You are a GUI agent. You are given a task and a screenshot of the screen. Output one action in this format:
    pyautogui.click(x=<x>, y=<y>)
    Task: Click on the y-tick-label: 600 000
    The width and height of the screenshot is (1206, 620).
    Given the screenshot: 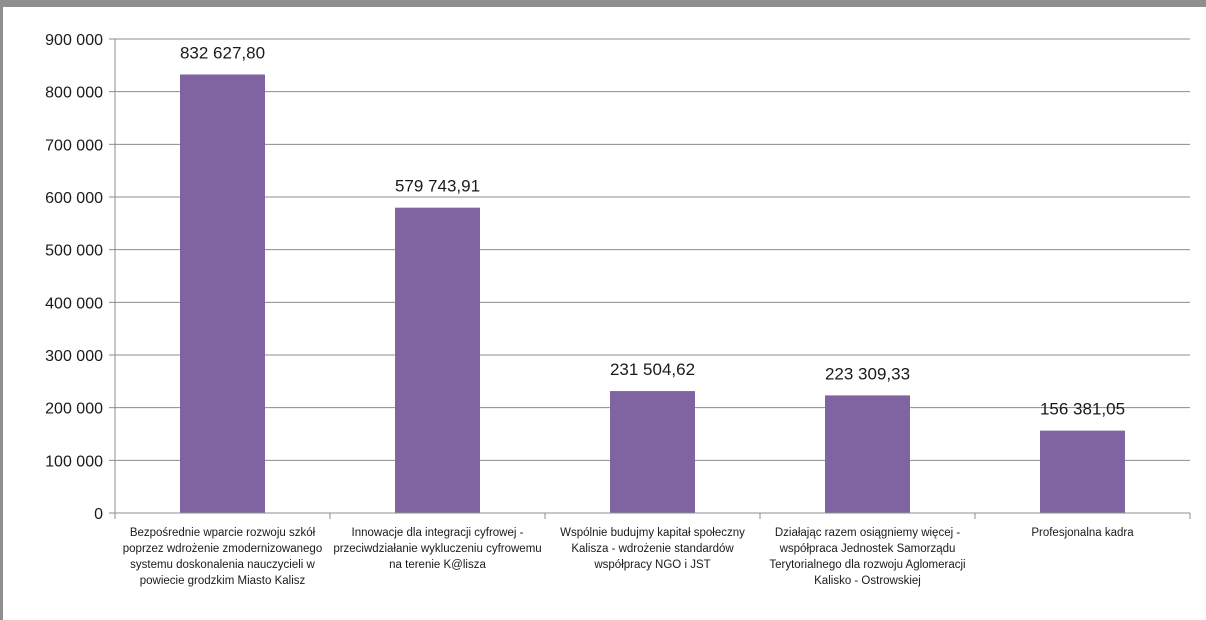 What is the action you would take?
    pyautogui.click(x=74, y=198)
    